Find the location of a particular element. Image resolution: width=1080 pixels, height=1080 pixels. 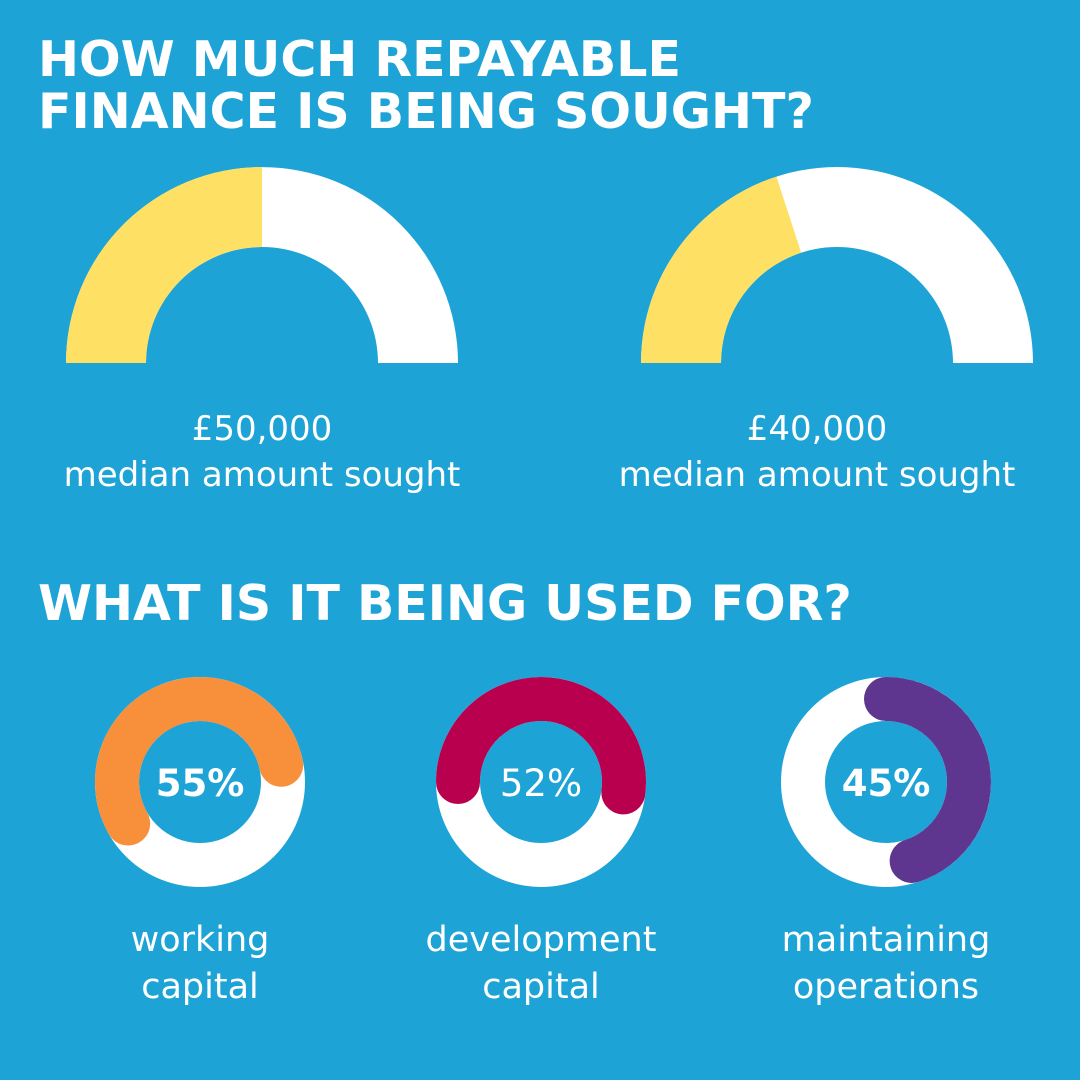

donut-label-line-1: working is located at coordinates (200, 940).